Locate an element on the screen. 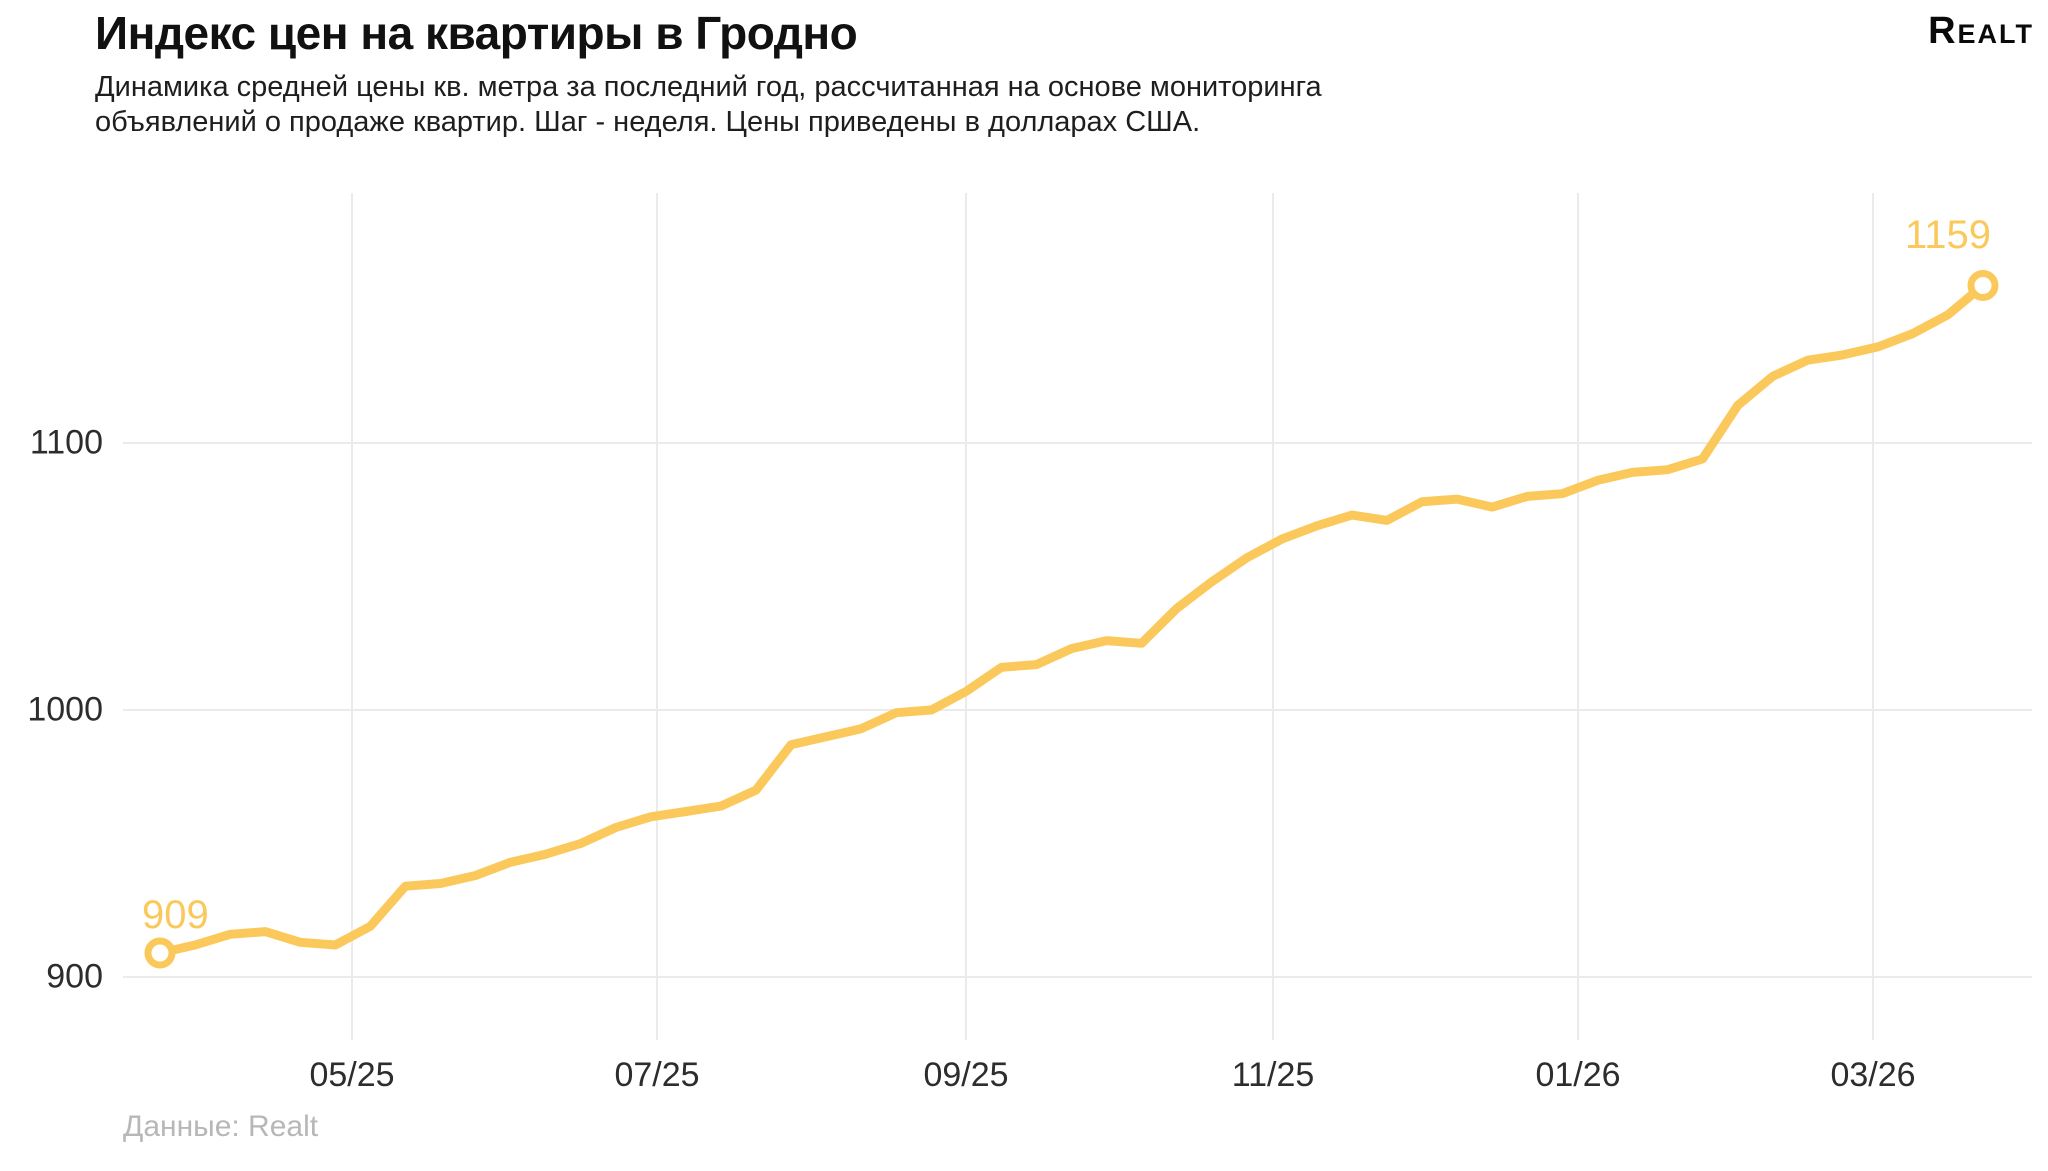 The image size is (2048, 1171). first-point-label: 909 is located at coordinates (175, 914).